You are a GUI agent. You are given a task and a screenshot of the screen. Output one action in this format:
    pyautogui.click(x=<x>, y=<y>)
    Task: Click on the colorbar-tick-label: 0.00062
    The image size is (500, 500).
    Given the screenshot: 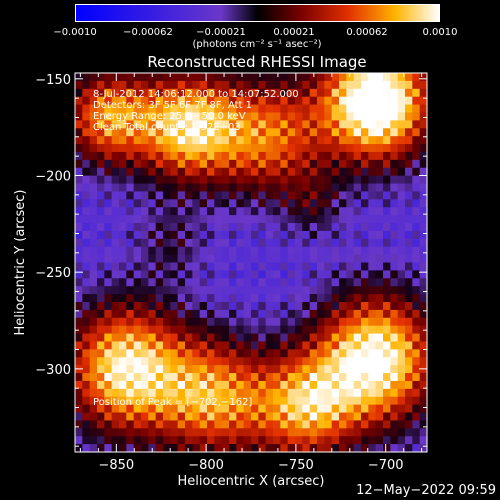 What is the action you would take?
    pyautogui.click(x=367, y=32)
    